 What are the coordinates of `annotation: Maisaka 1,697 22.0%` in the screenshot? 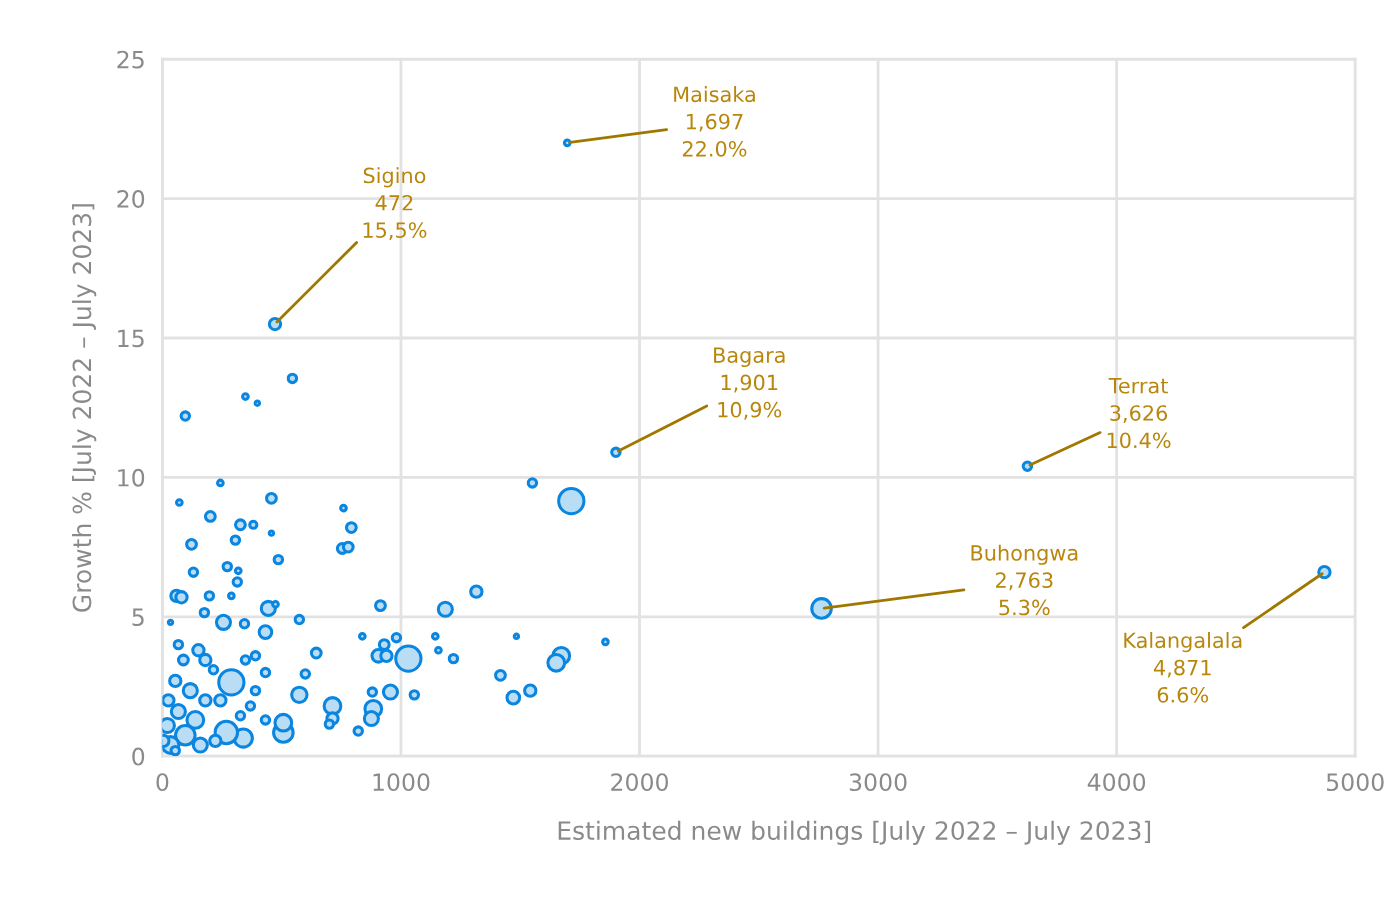 It's located at (714, 121).